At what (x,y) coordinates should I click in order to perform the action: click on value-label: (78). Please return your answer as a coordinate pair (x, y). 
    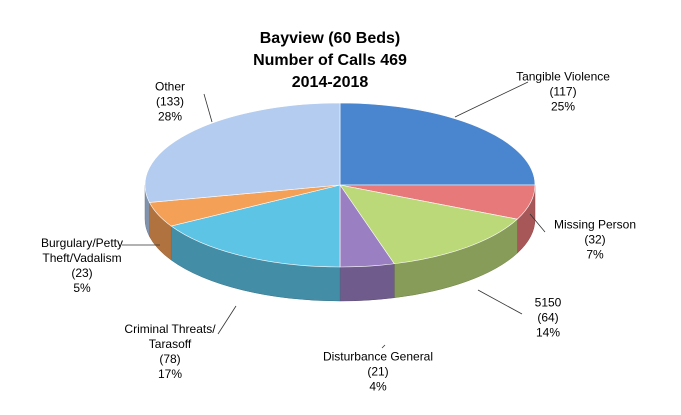
    Looking at the image, I should click on (170, 359).